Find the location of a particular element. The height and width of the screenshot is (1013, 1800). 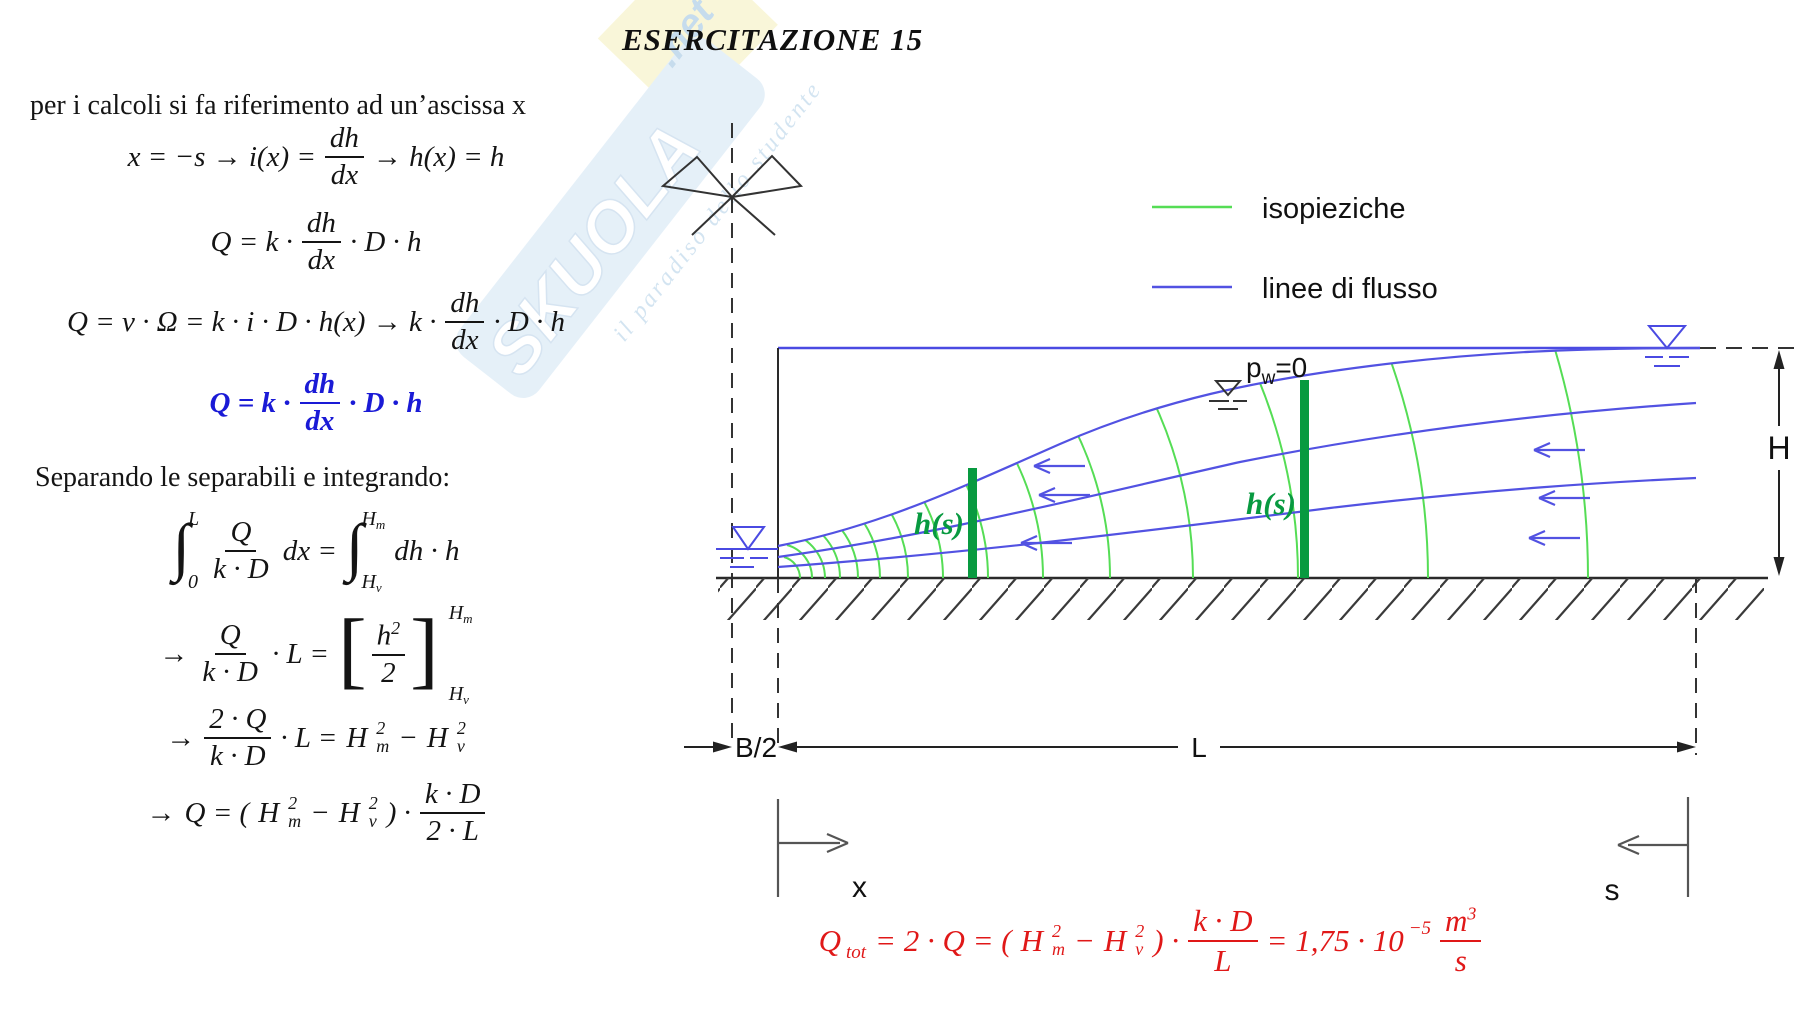

dimension-h-label: H is located at coordinates (1778, 448).